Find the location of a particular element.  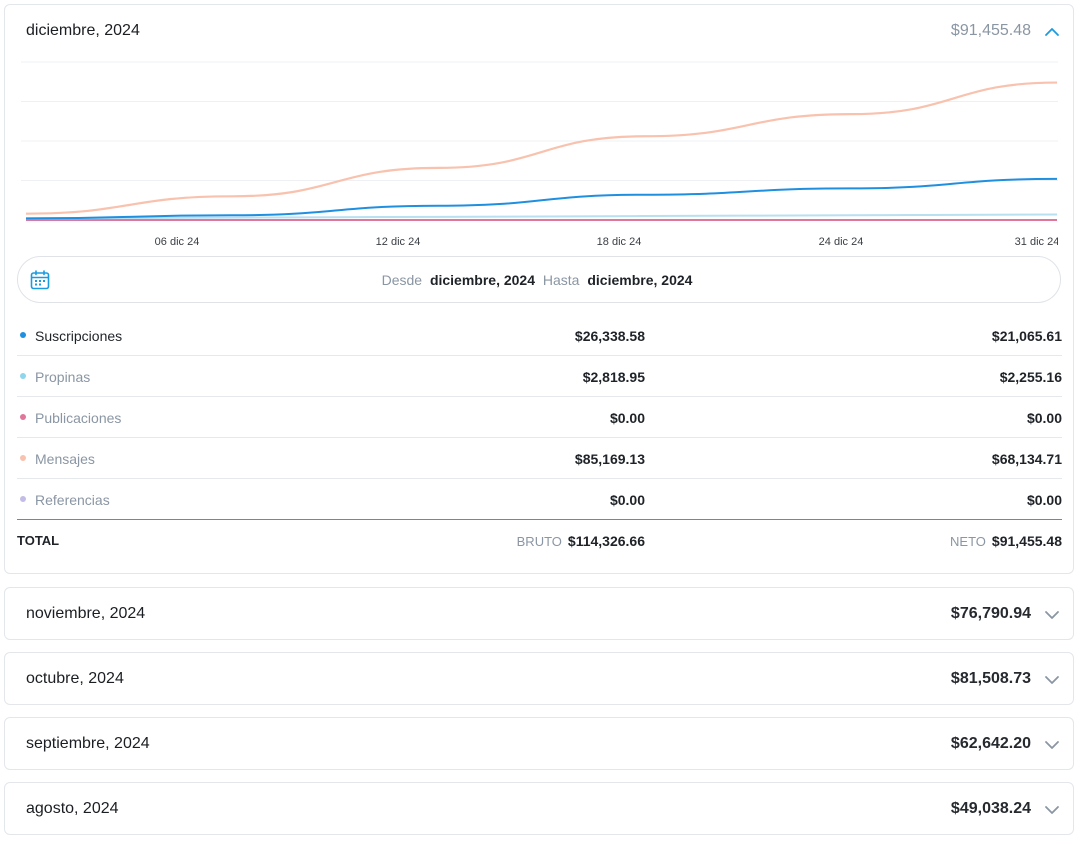

breakdown-row-propinas: Propinas $2,818.95 $2,255.16 is located at coordinates (539, 376).